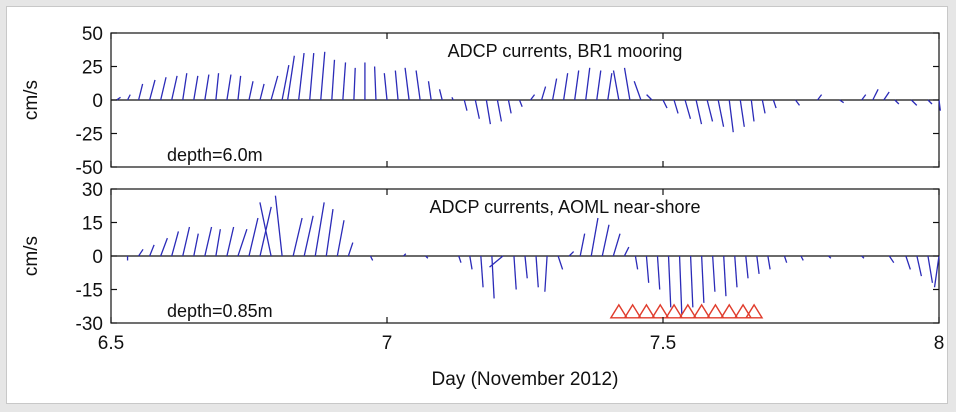 The height and width of the screenshot is (412, 956). I want to click on y-tick-label: -25, so click(89, 135).